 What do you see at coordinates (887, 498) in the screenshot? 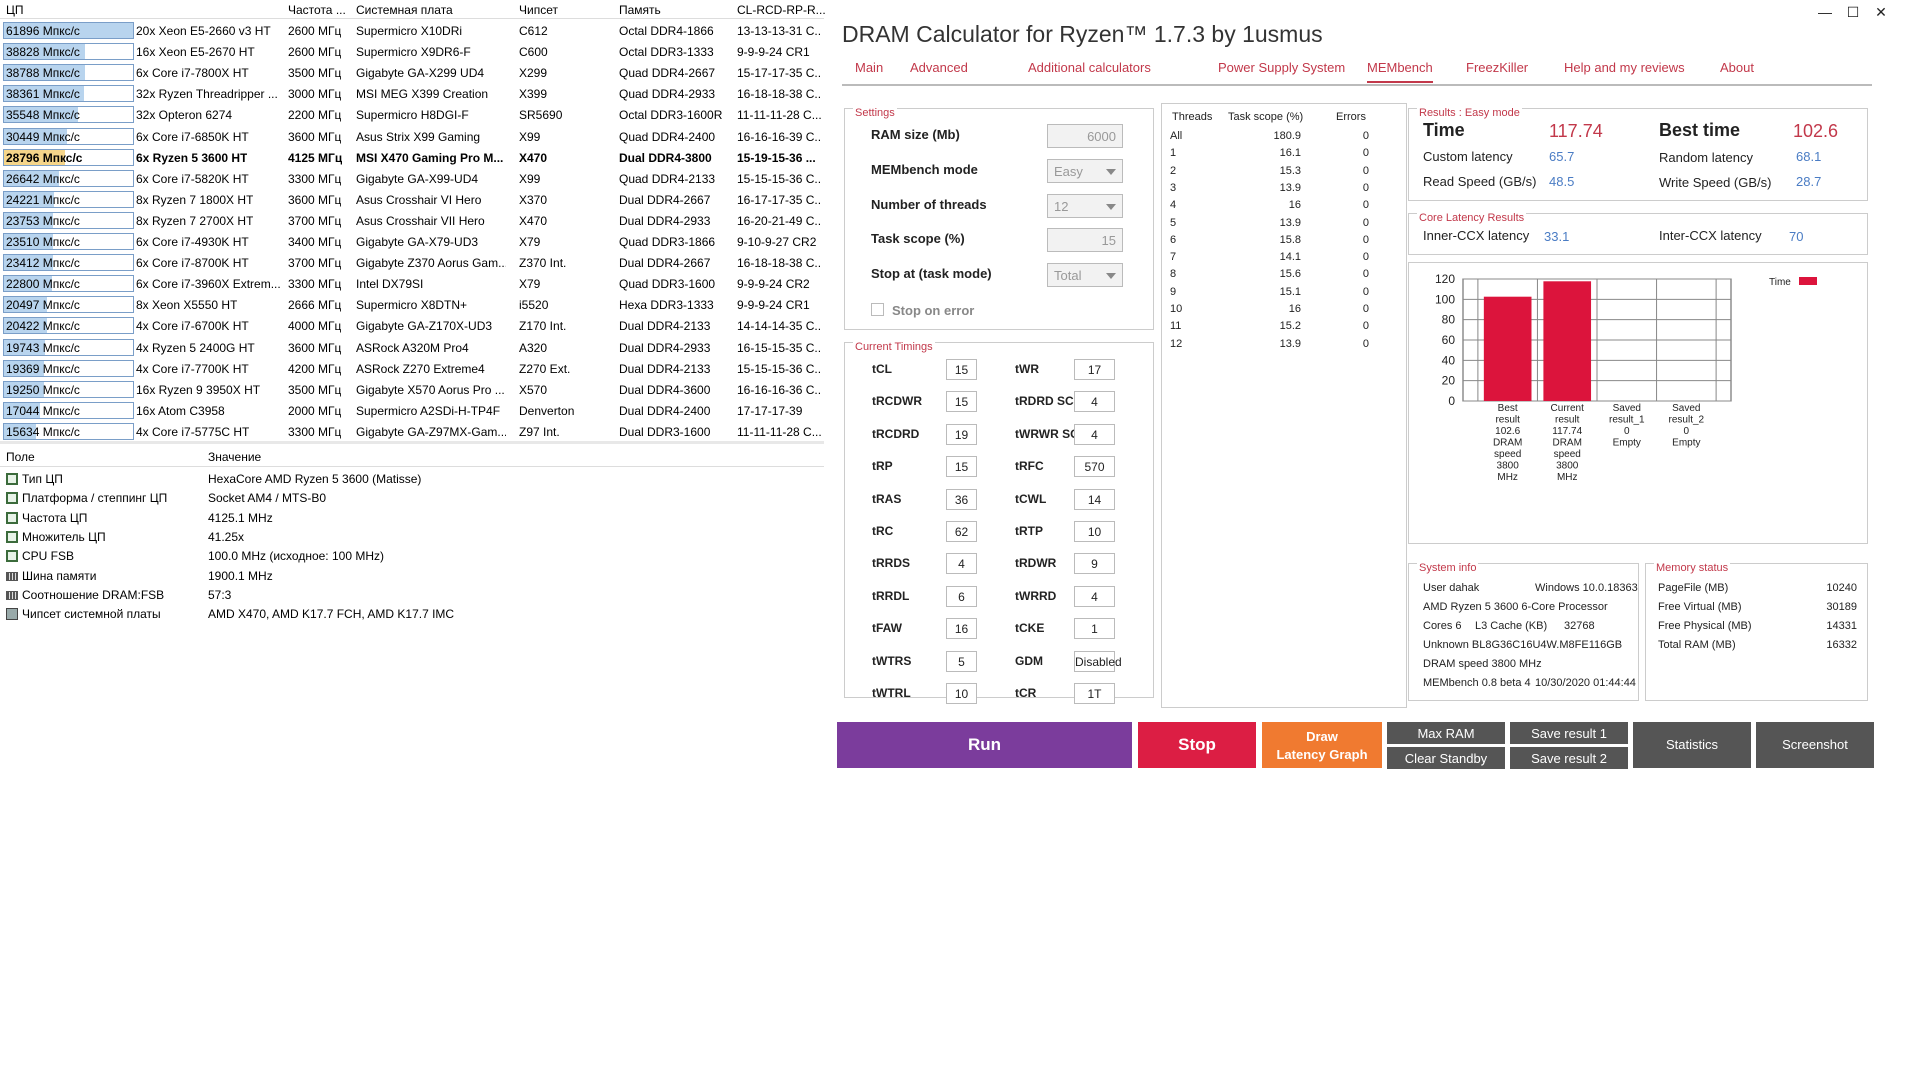
I see `timing-label-tras: tRAS` at bounding box center [887, 498].